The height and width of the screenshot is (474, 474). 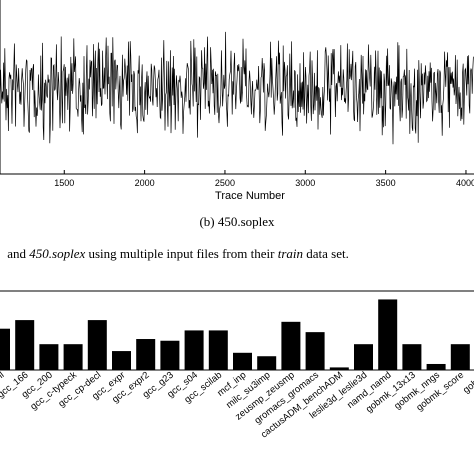 I want to click on line-chart-tick-label: 4000, so click(x=465, y=183).